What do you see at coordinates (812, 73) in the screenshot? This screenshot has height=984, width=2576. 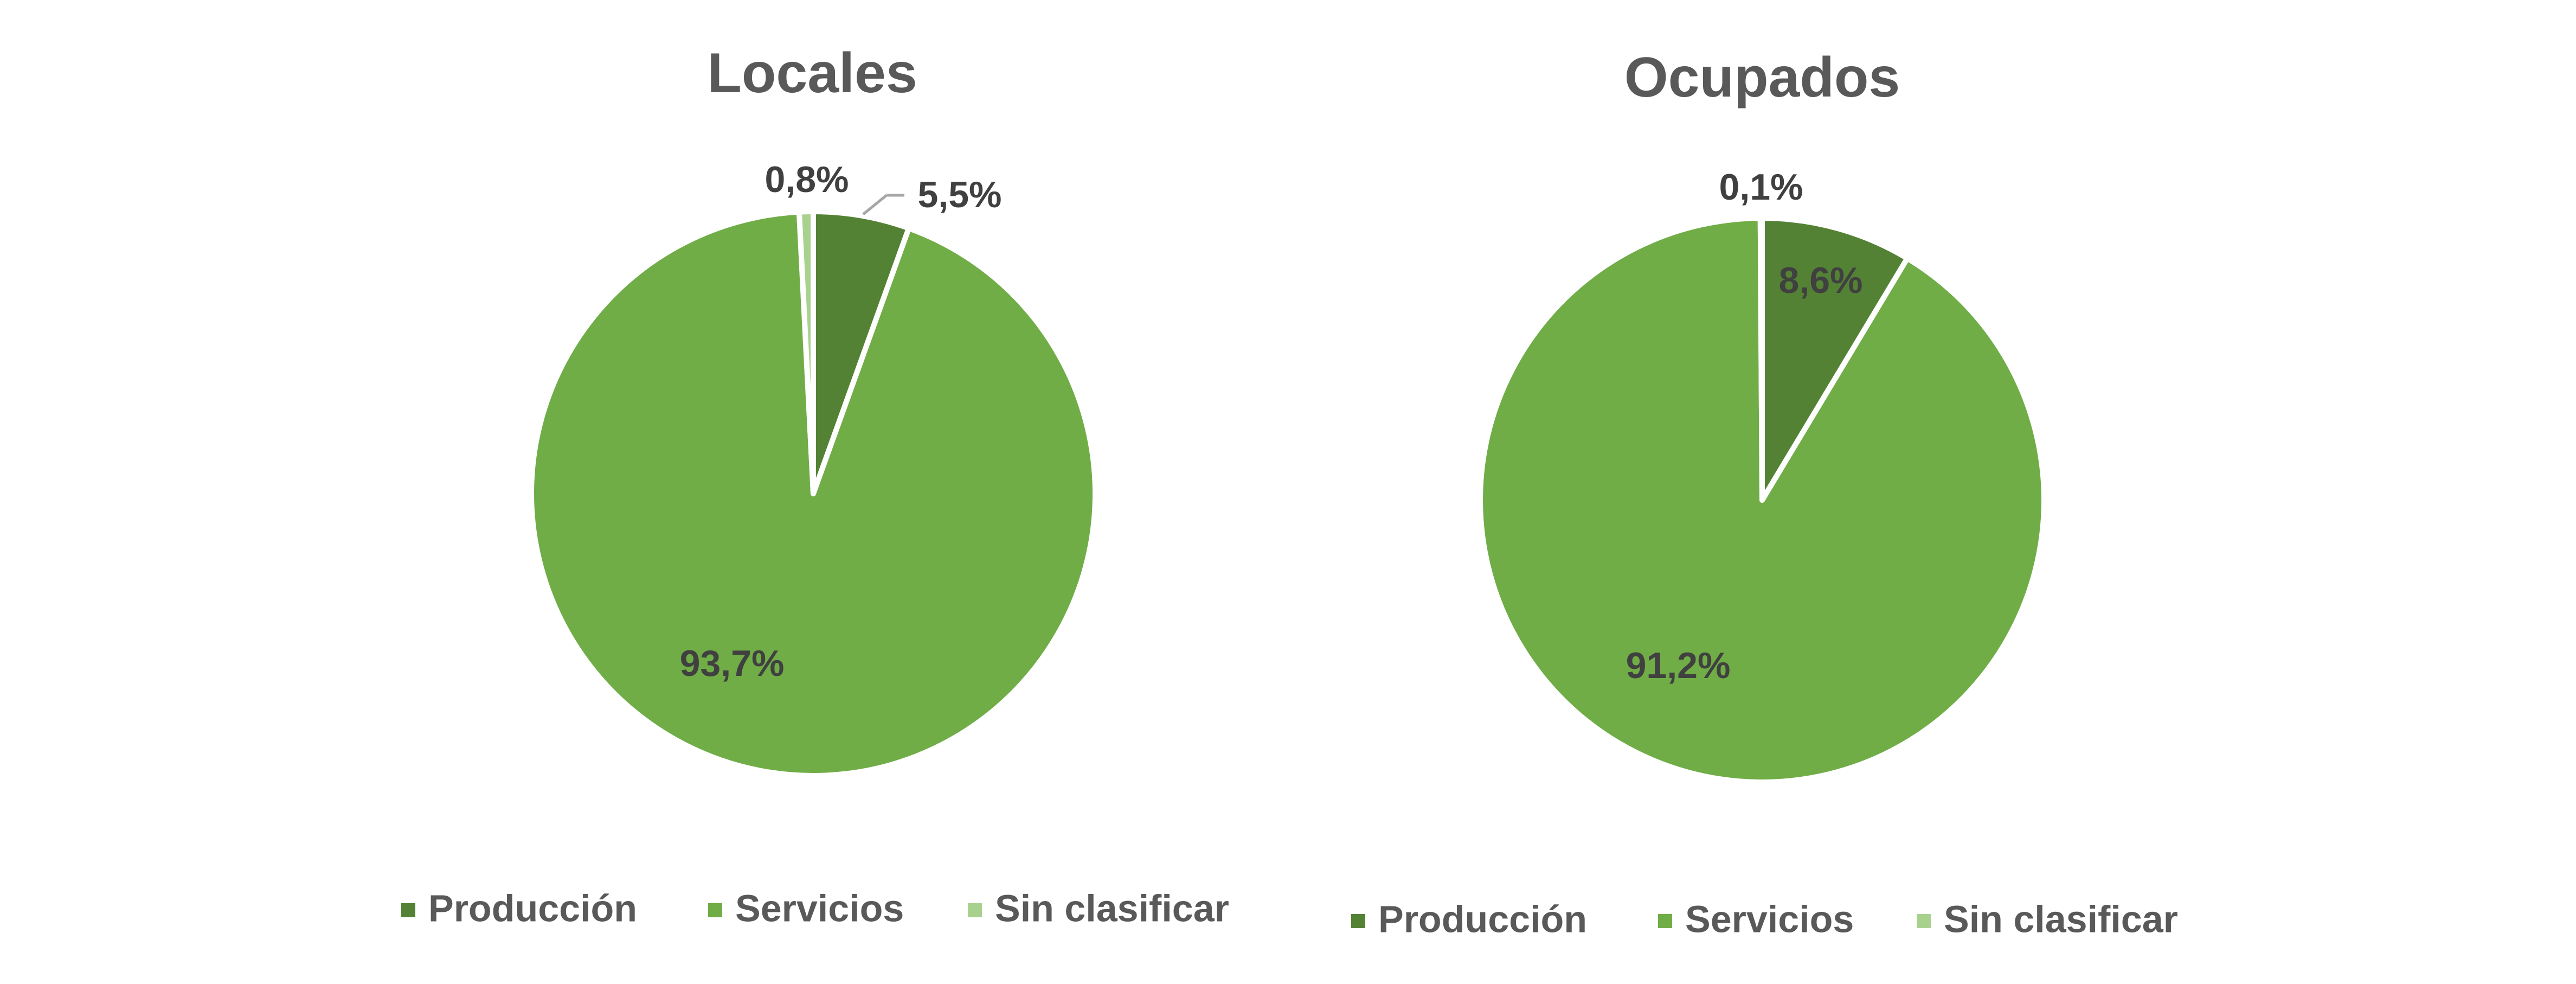 I see `chart-title-locales: Locales` at bounding box center [812, 73].